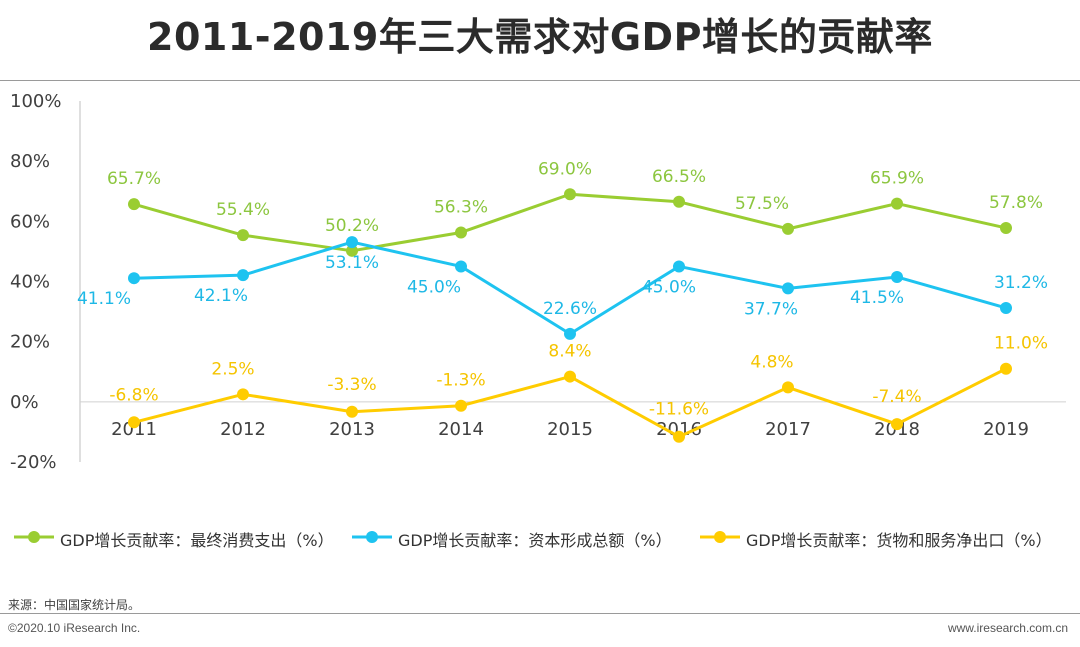 The width and height of the screenshot is (1080, 647). I want to click on y-tick-label: 100%, so click(35, 101).